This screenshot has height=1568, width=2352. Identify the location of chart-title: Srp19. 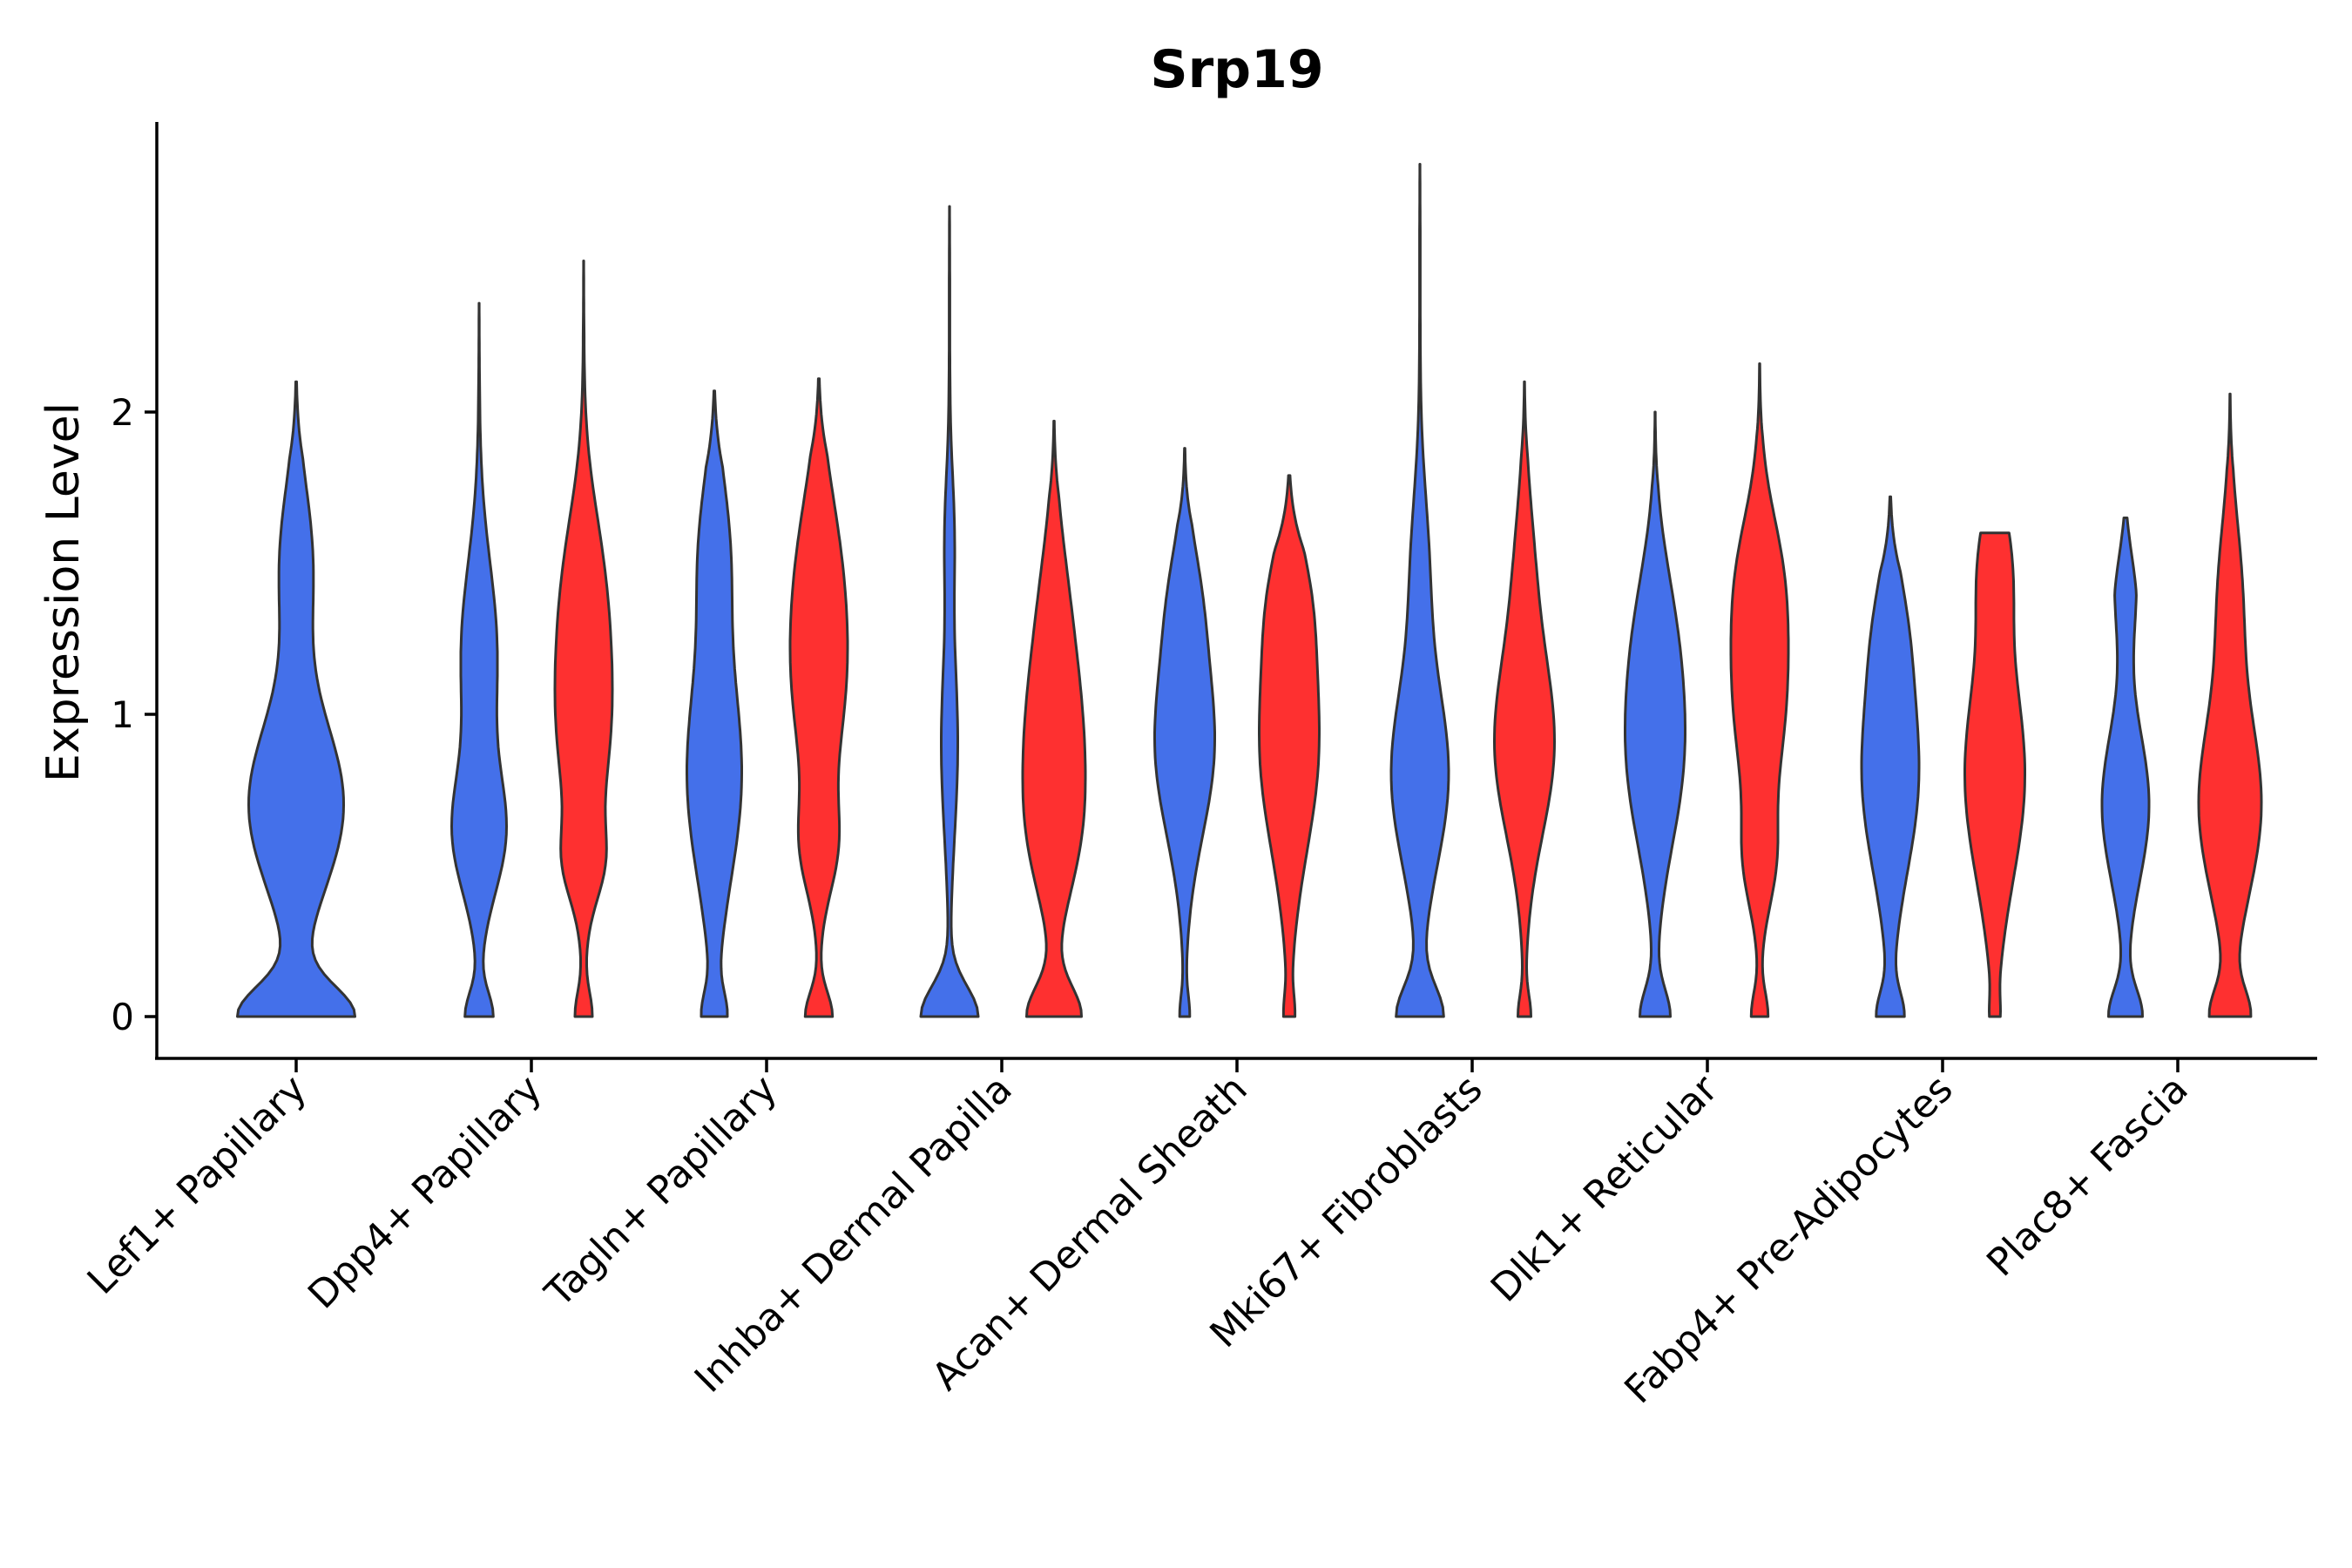
(1236, 69).